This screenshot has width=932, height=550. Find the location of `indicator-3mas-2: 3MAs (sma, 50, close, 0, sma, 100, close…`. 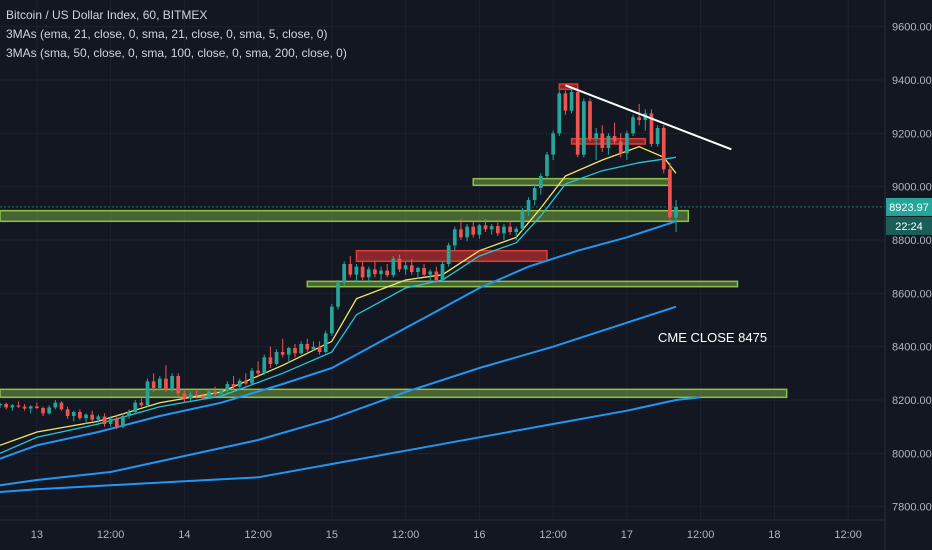

indicator-3mas-2: 3MAs (sma, 50, close, 0, sma, 100, close… is located at coordinates (176, 53).